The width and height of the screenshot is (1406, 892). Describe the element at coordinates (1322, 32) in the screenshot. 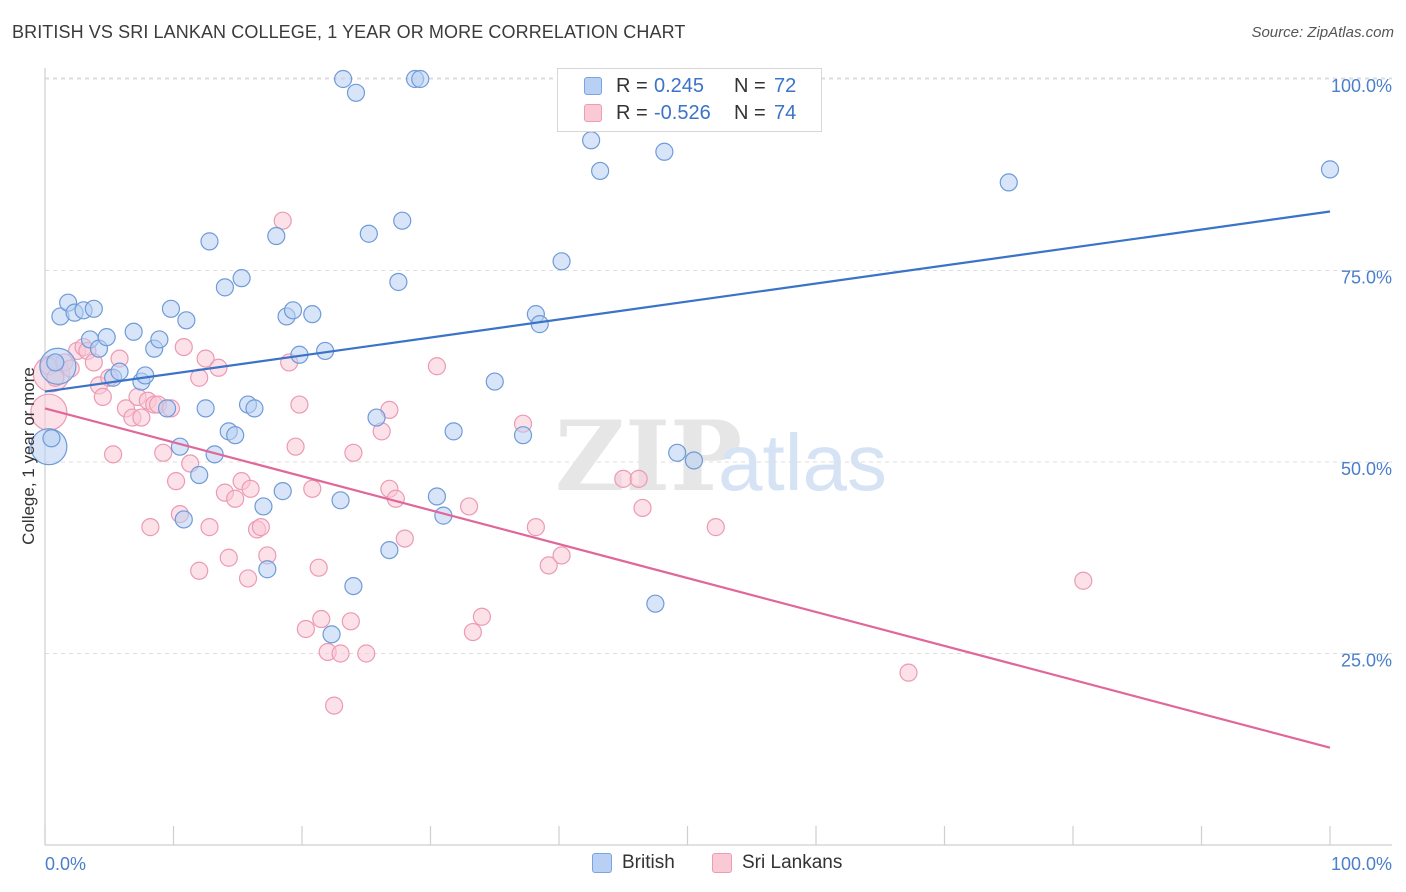

I see `source-label: Source: ZipAtlas.com` at that location.